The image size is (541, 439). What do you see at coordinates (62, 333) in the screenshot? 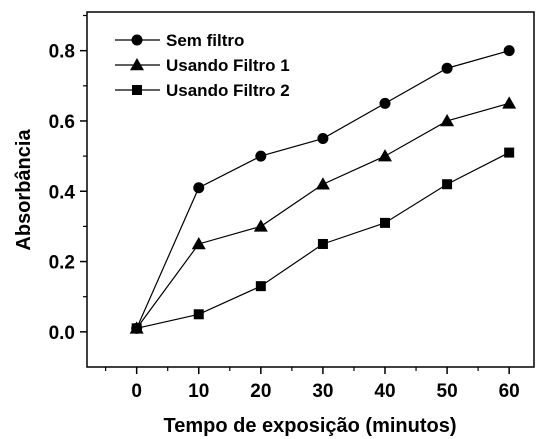
I see `y-tick-label: 0.0` at bounding box center [62, 333].